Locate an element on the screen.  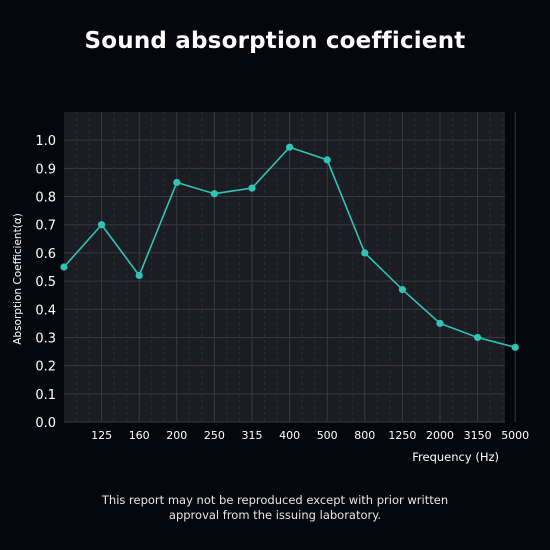
y-axis-label: Absorption Coefficient(α) is located at coordinates (18, 279).